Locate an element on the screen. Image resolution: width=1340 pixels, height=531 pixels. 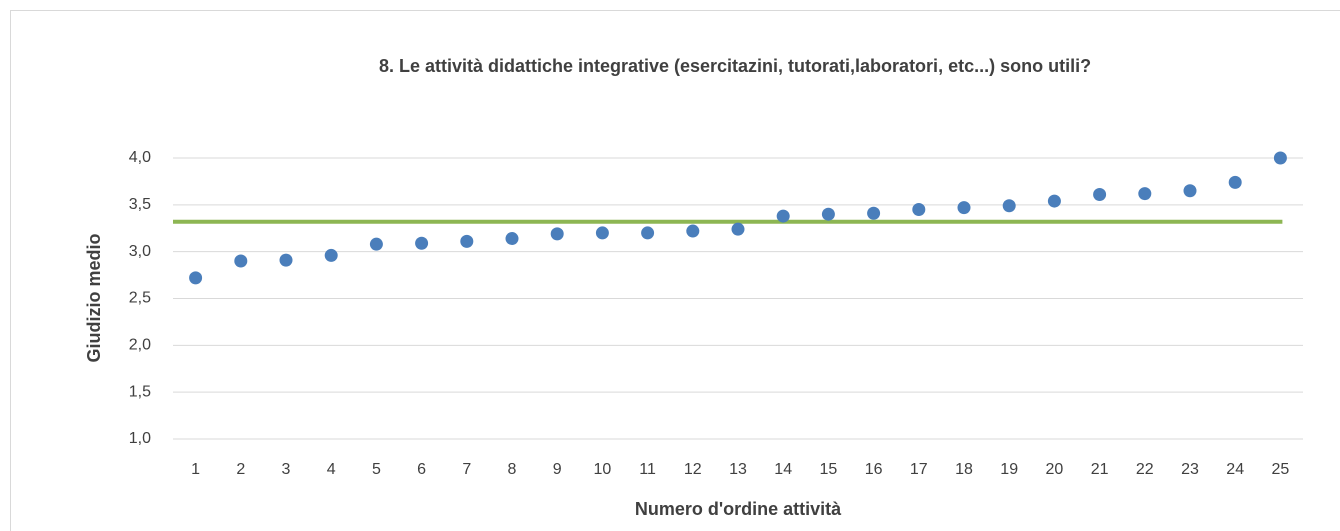
y-tick-label: 2,5 is located at coordinates (140, 298).